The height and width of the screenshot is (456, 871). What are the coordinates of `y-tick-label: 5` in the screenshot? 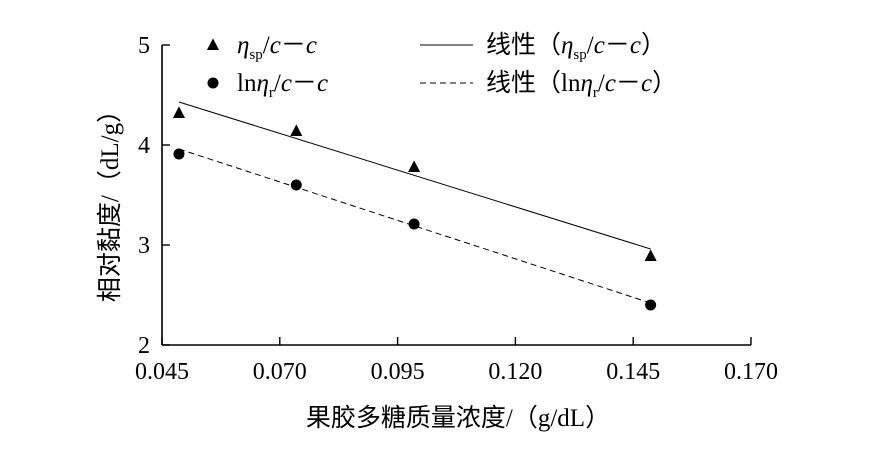 It's located at (144, 46).